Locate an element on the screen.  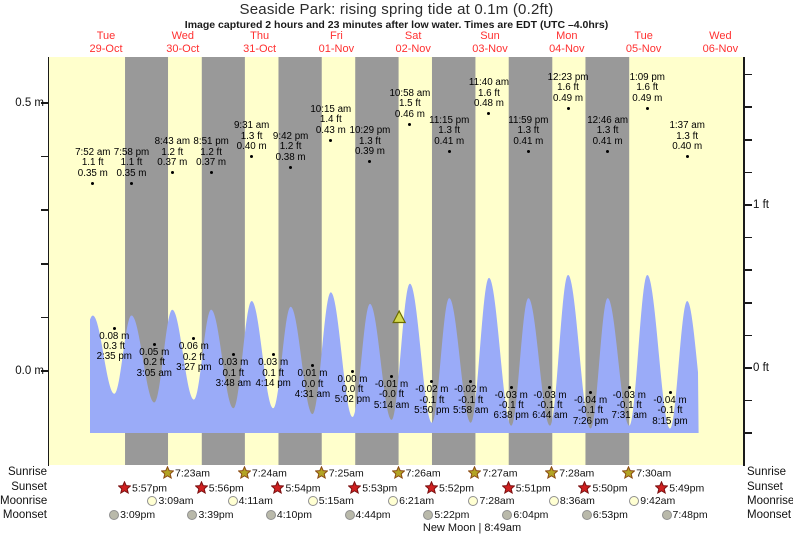
sunrise-event: 7:27am is located at coordinates (492, 472).